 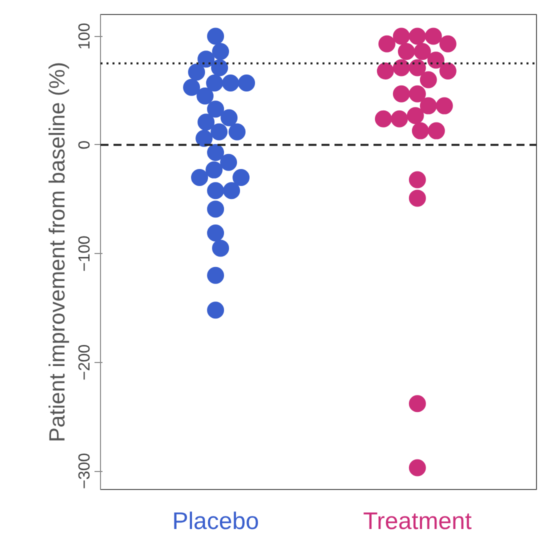 I want to click on y-tick-label: −300, so click(x=85, y=471).